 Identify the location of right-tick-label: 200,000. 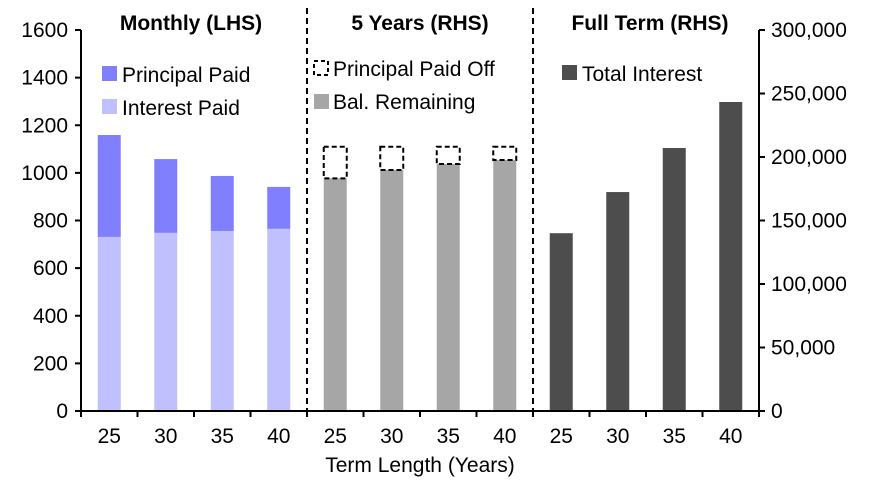
(809, 157).